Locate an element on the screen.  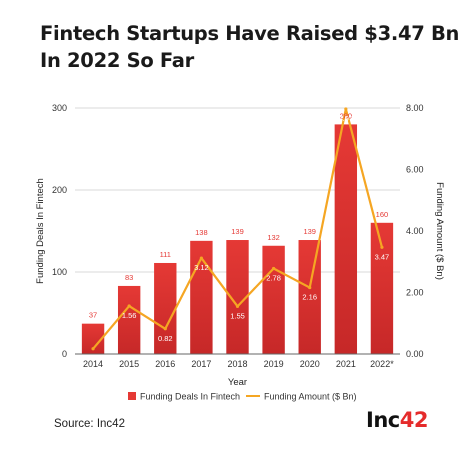
x-tick-label: 2018 is located at coordinates (237, 364).